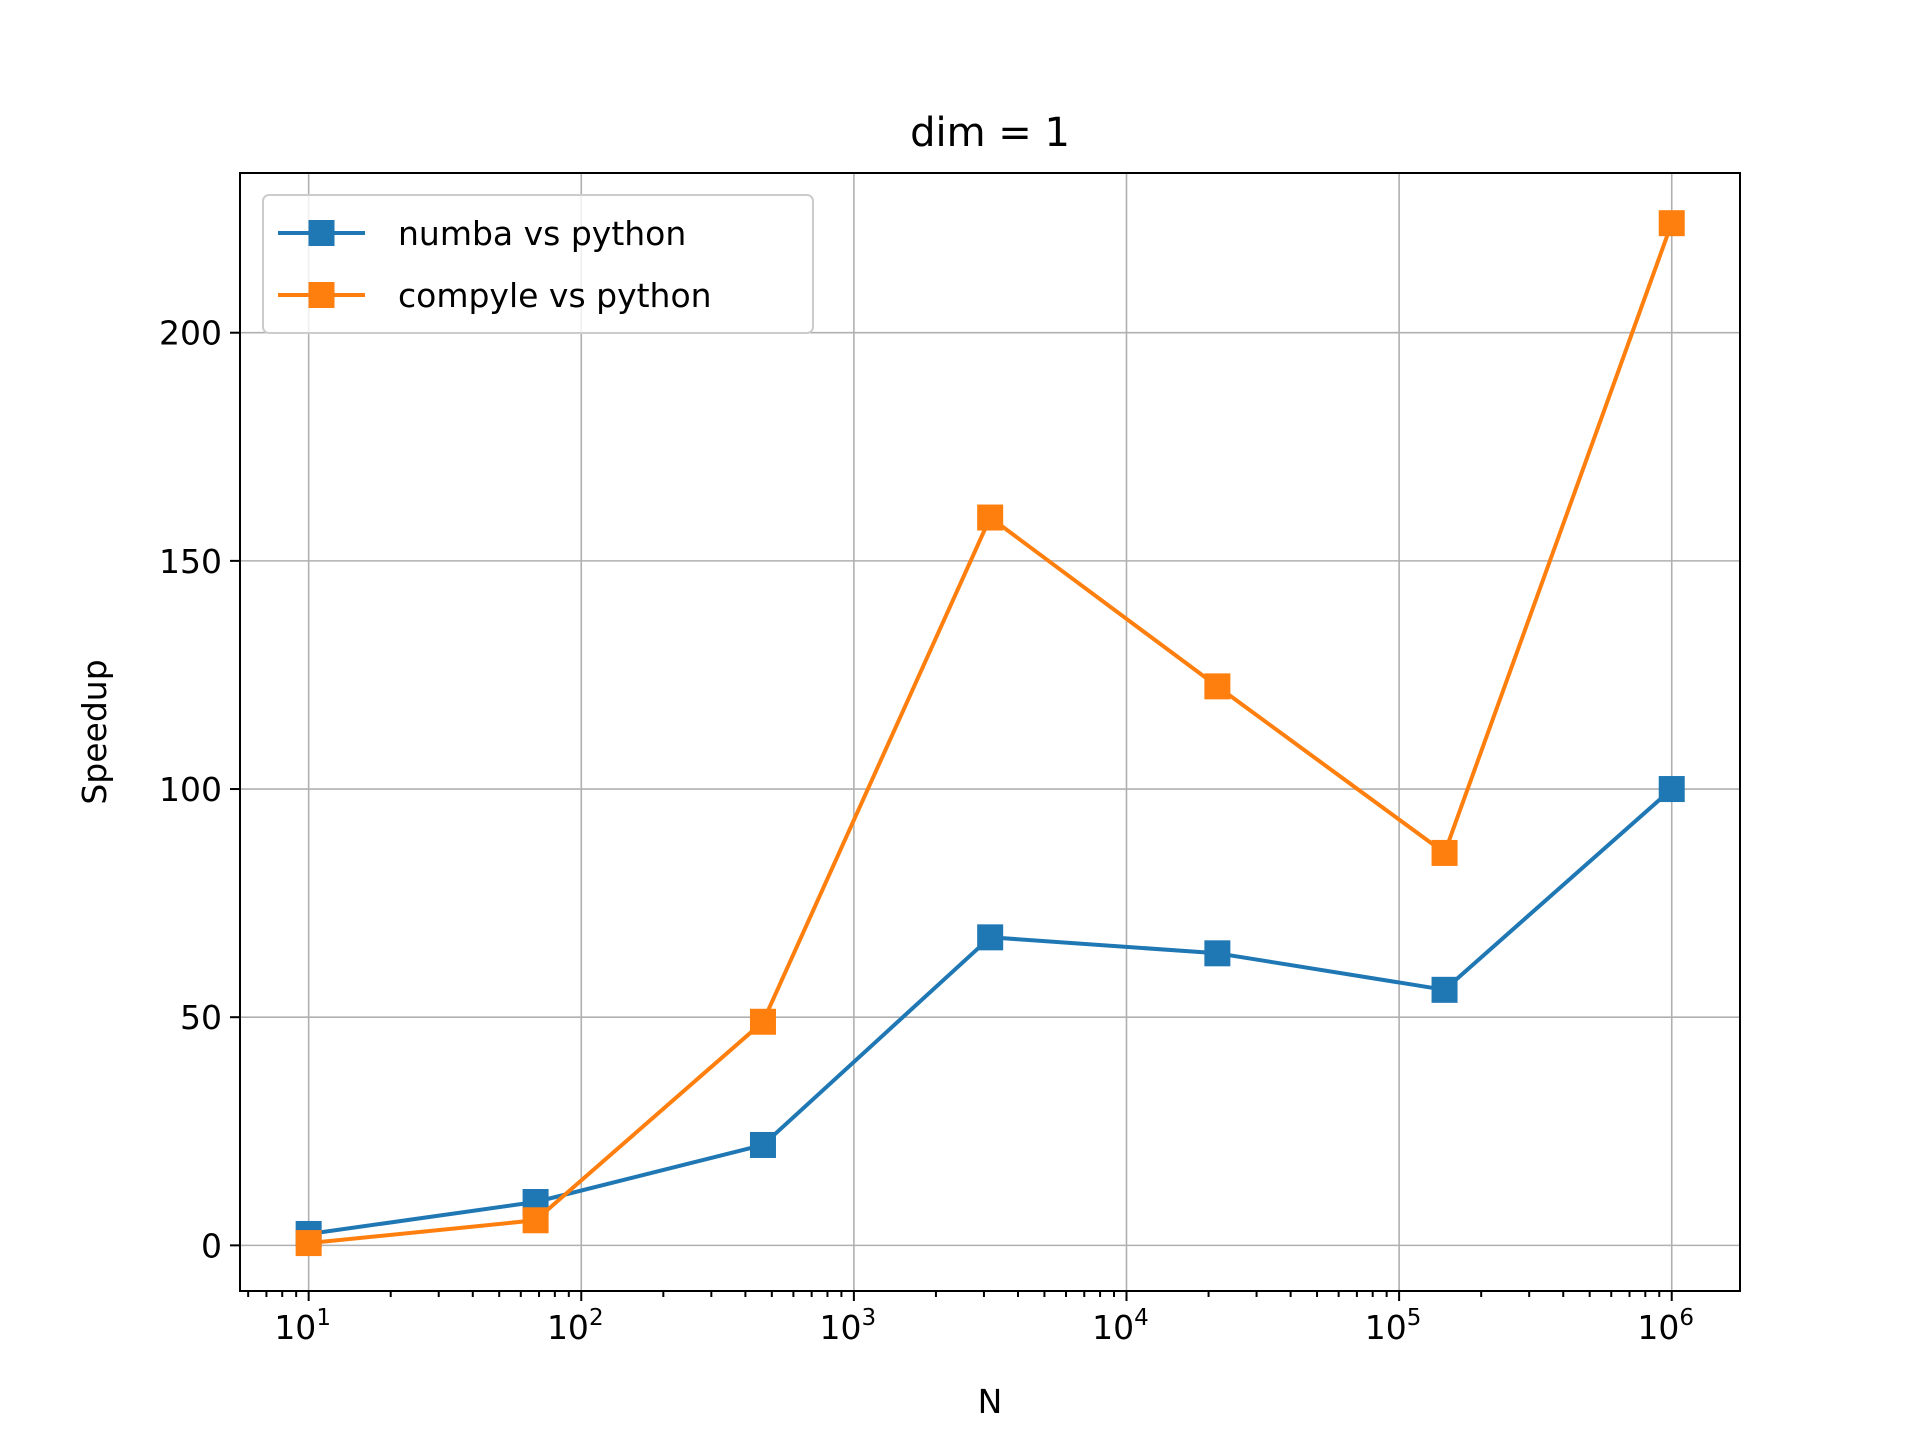 This screenshot has height=1440, width=1920. I want to click on y-tick-label: 0, so click(211, 1245).